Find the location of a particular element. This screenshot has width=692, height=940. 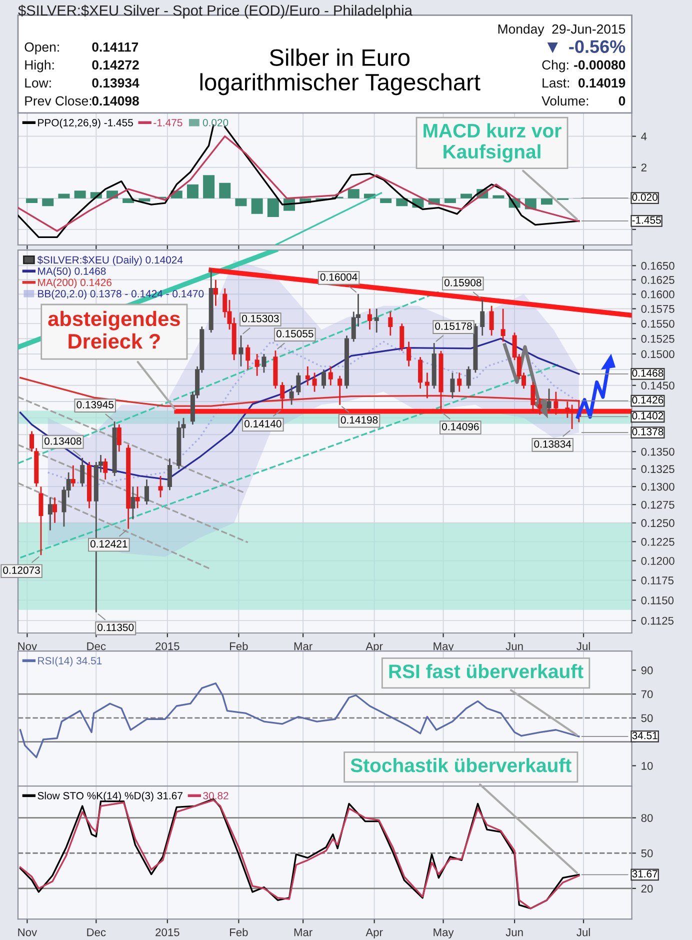

annotation: 0.020 is located at coordinates (645, 197).